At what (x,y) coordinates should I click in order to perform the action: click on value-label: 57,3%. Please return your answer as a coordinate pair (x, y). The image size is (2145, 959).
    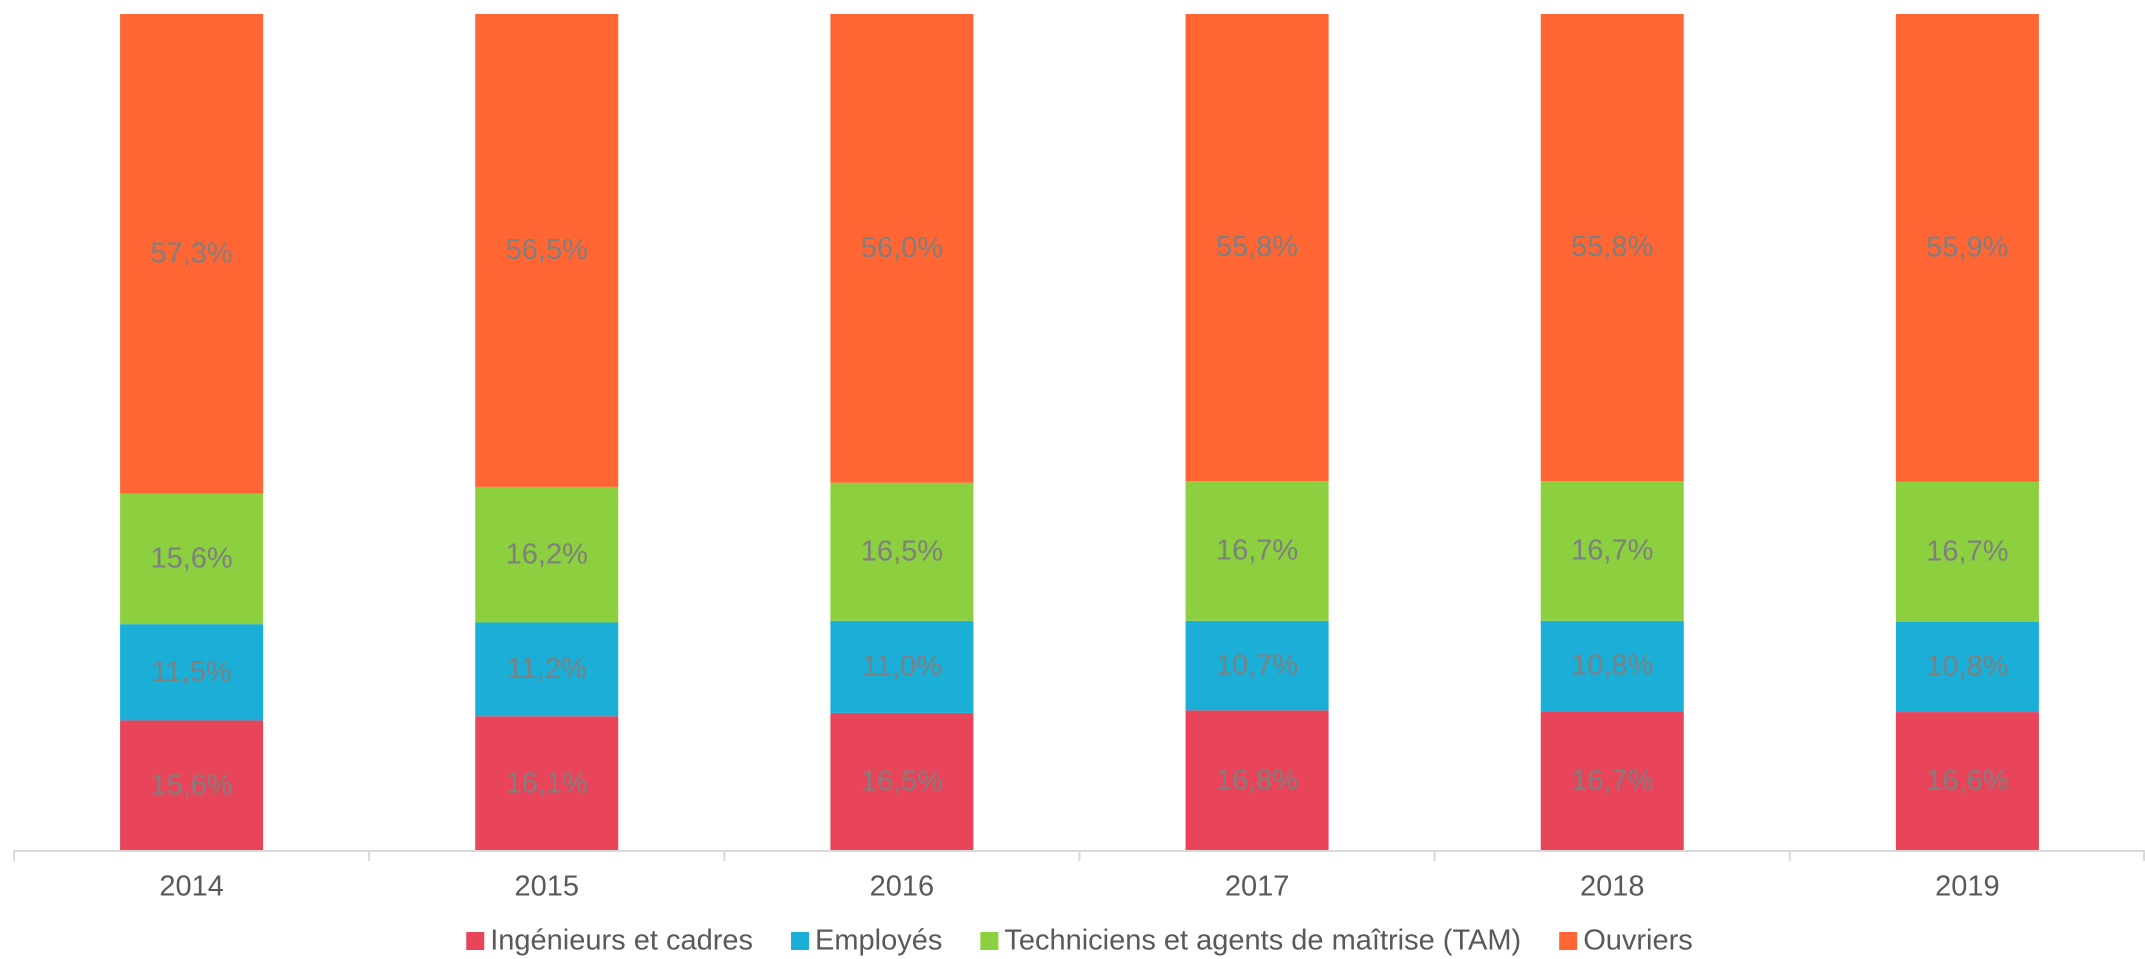
    Looking at the image, I should click on (191, 253).